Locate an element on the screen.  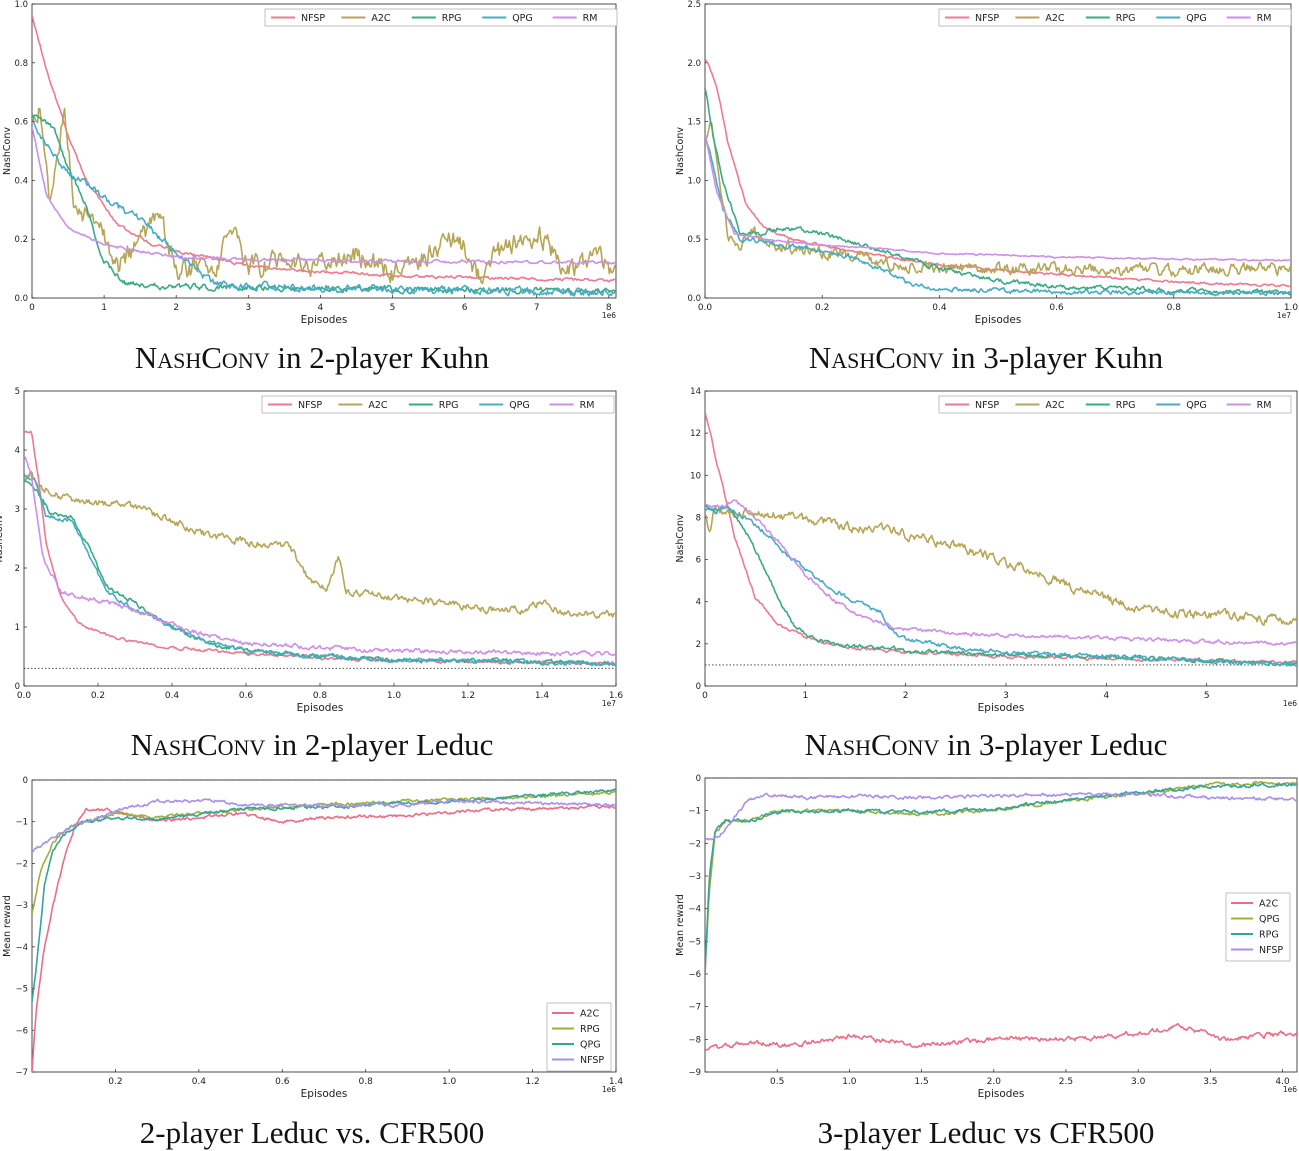
y-tick-label: 0.0 is located at coordinates (21, 299).